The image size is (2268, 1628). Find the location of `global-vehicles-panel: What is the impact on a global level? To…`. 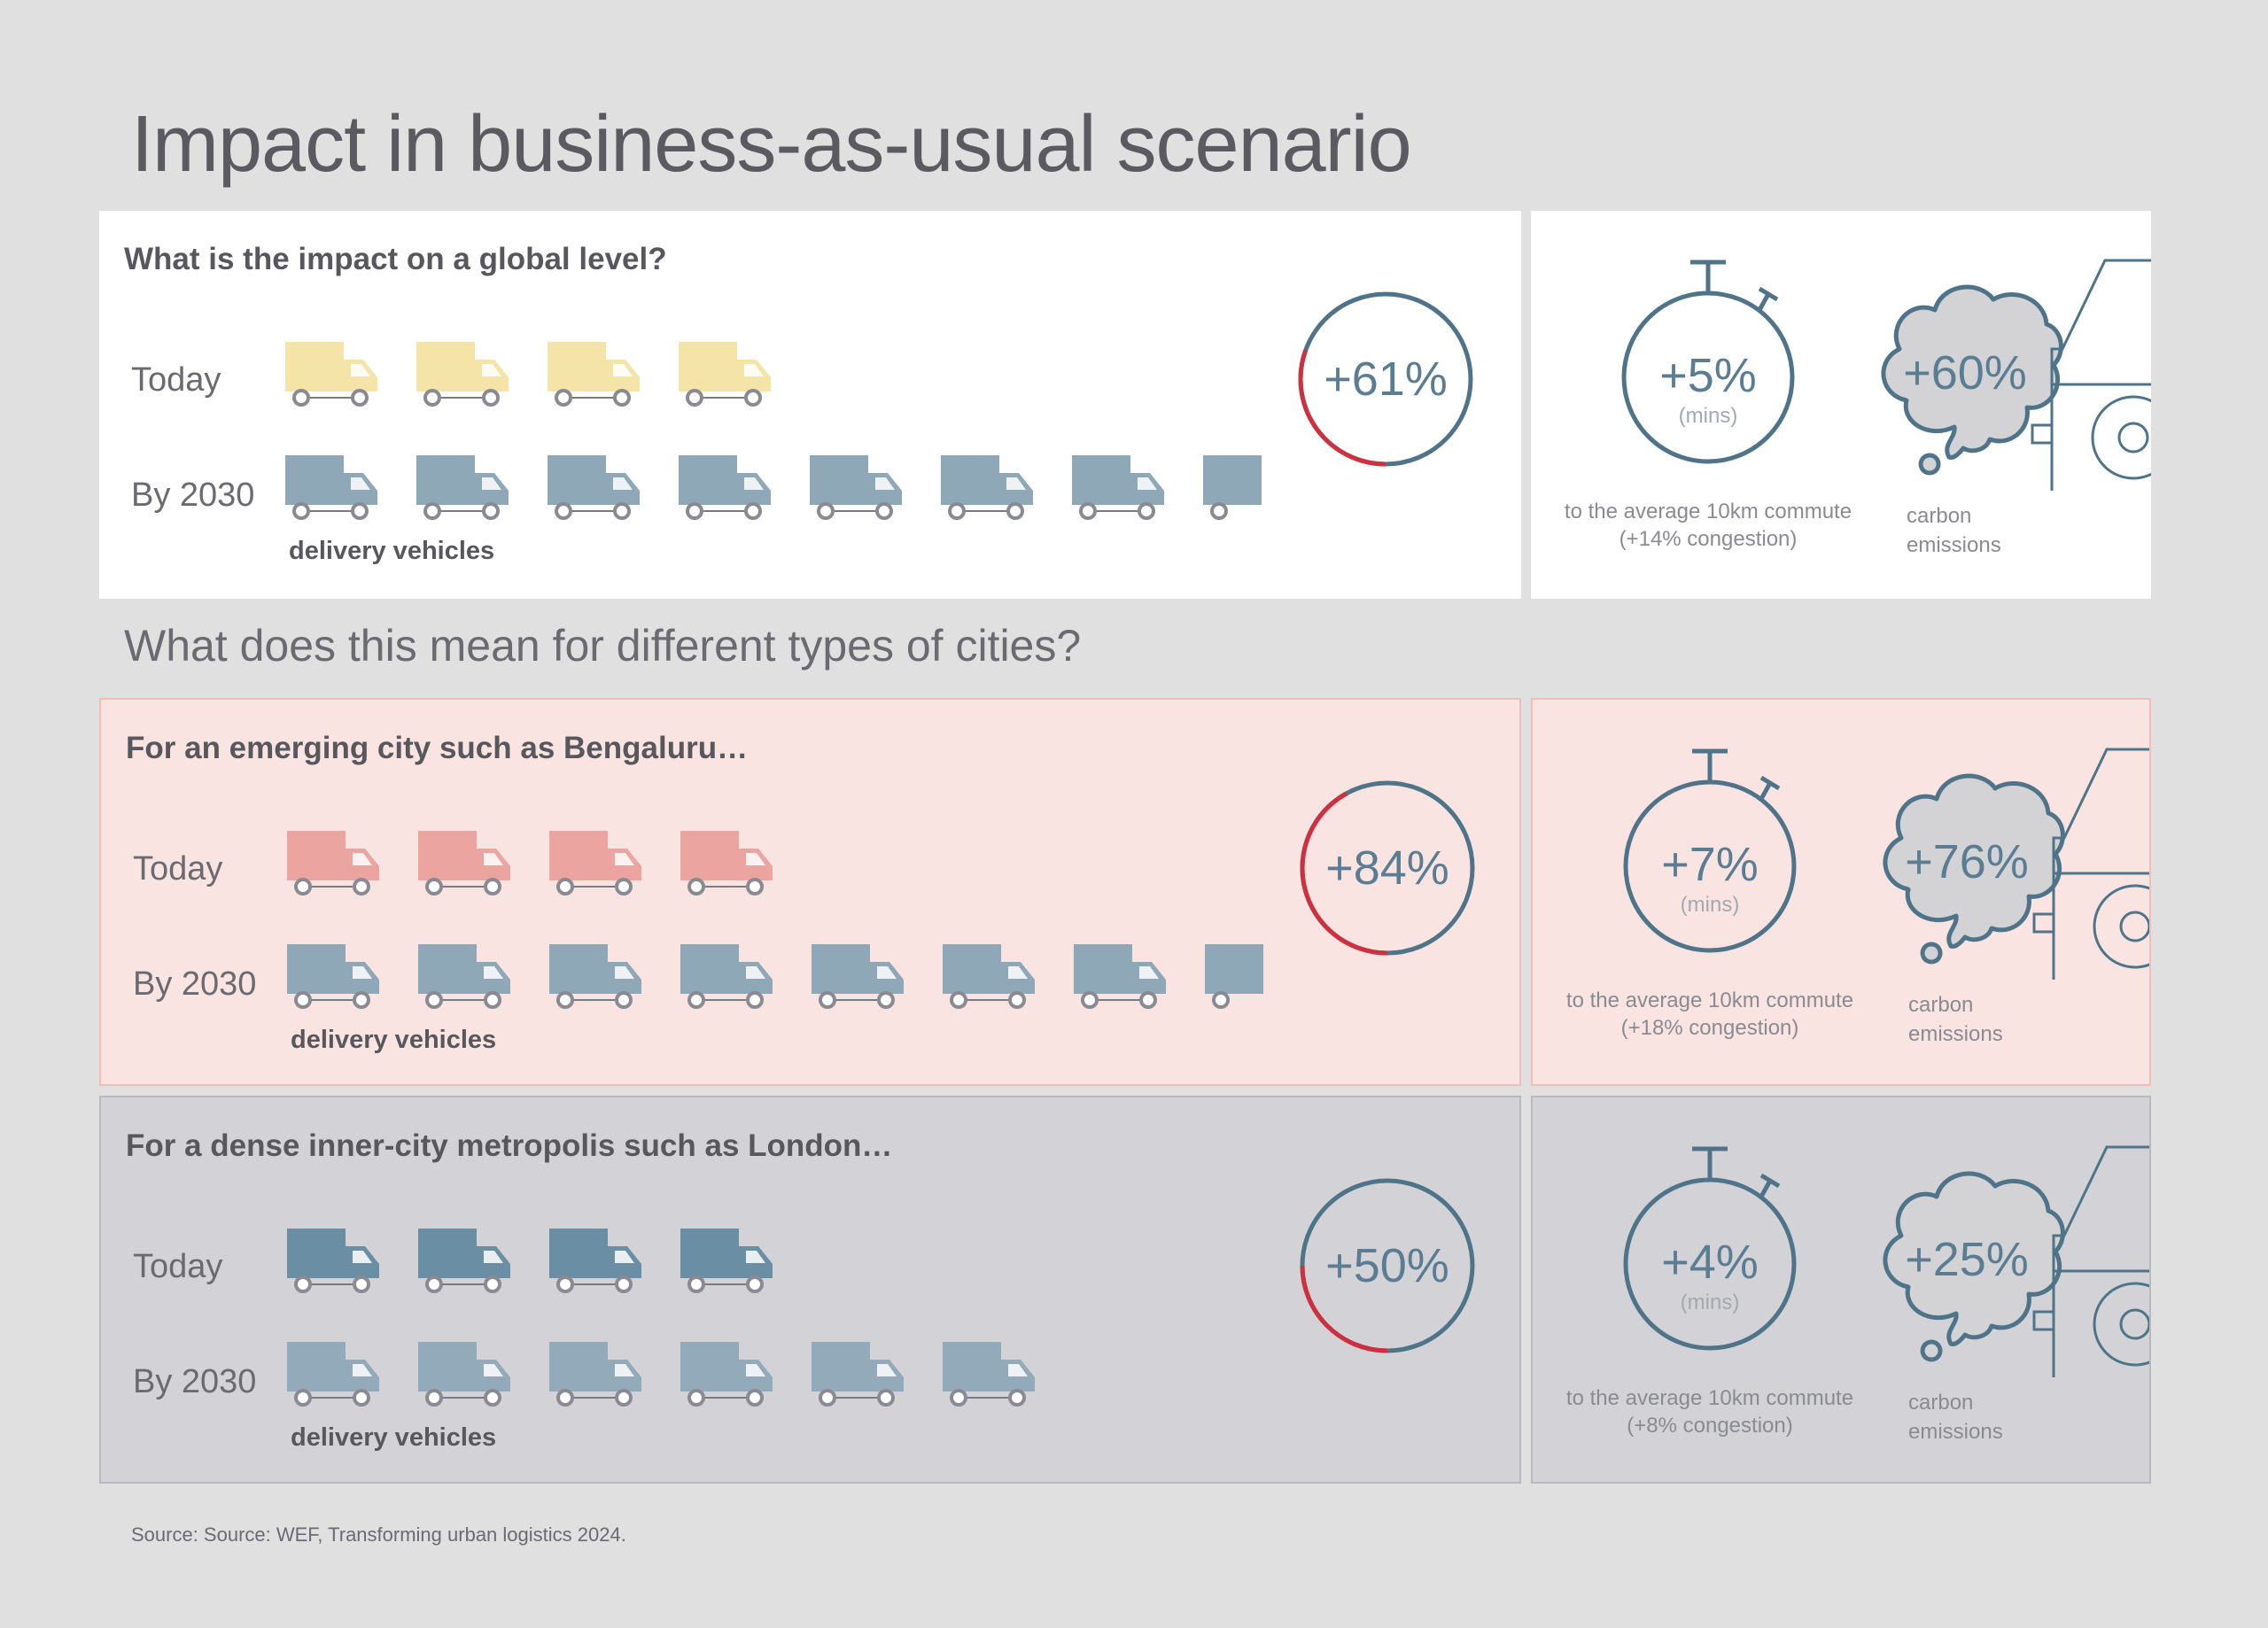

global-vehicles-panel: What is the impact on a global level? To… is located at coordinates (810, 405).